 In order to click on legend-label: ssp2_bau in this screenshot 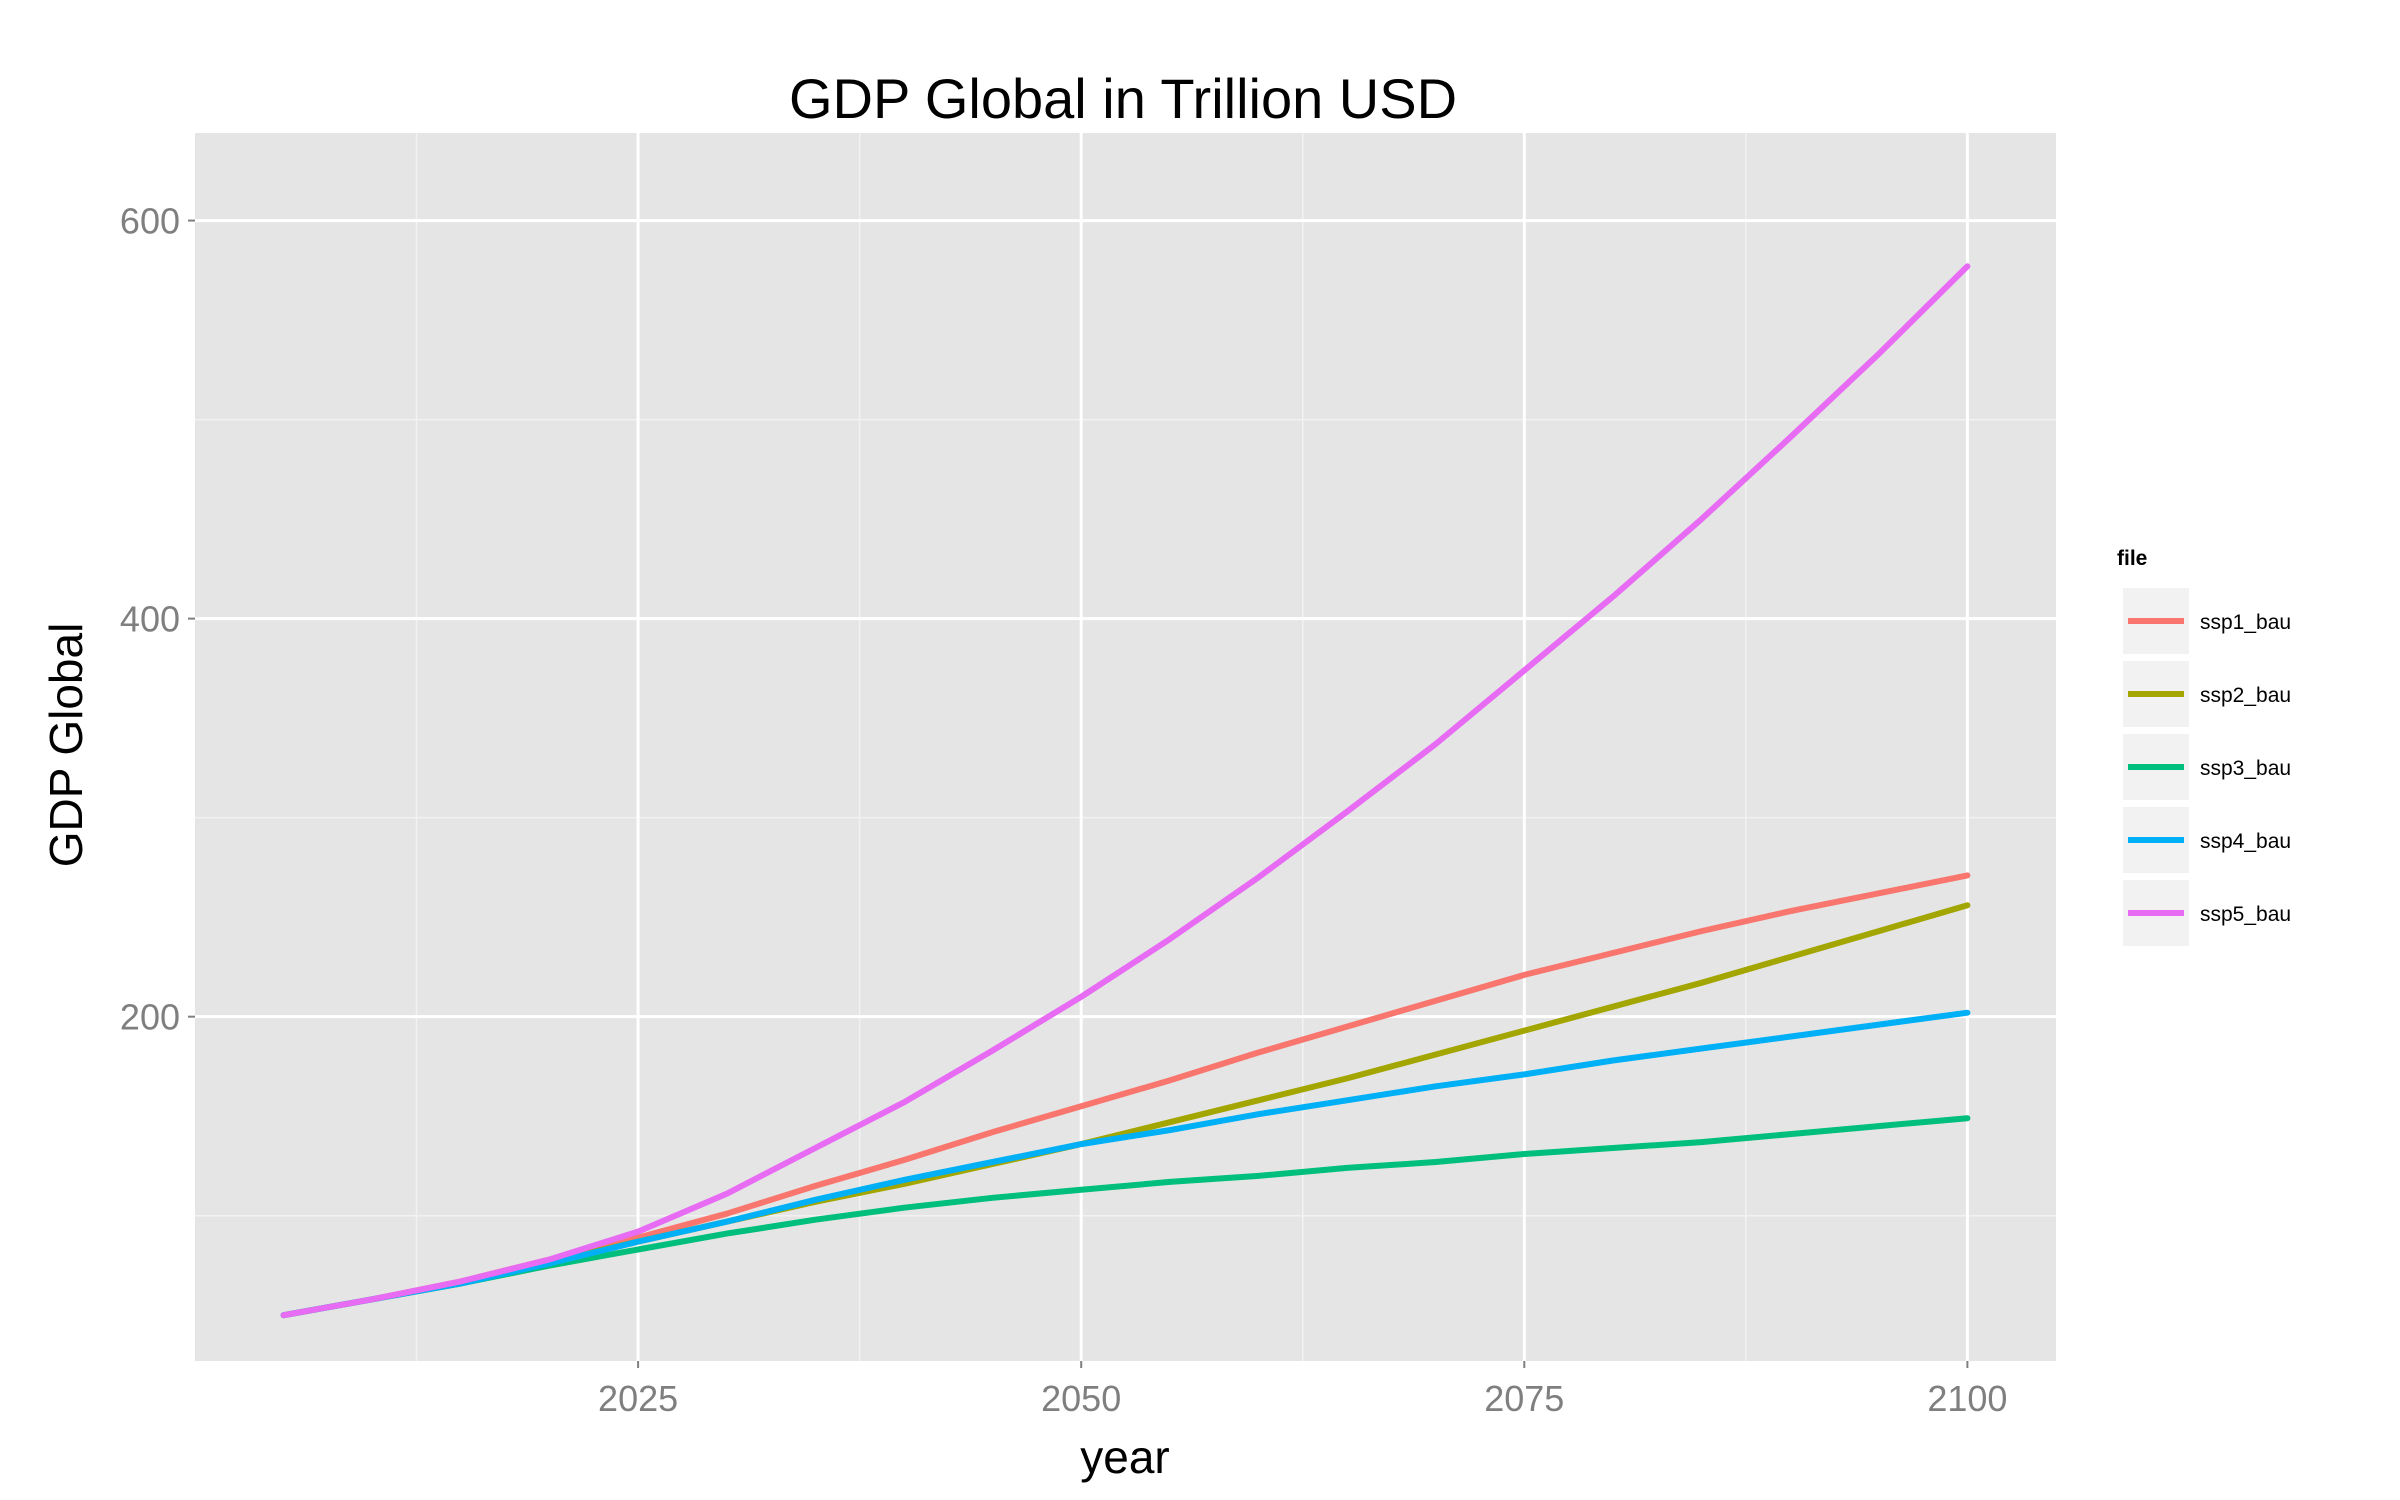, I will do `click(2245, 695)`.